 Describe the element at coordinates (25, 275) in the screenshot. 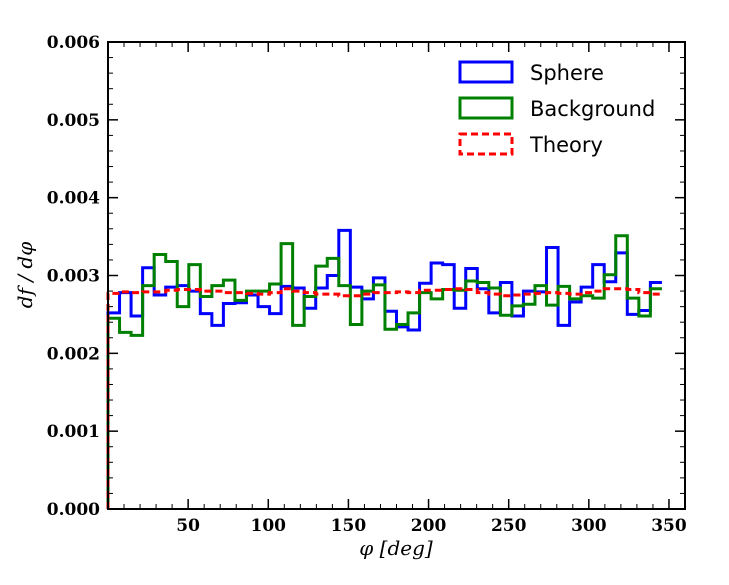

I see `y-axis-label: df / dφ` at that location.